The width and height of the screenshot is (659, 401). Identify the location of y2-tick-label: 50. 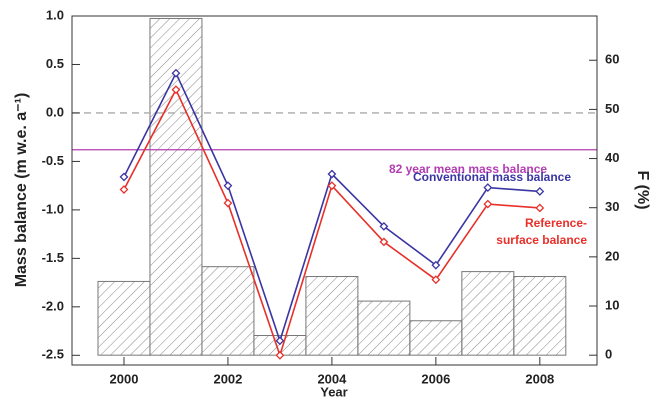
(612, 108).